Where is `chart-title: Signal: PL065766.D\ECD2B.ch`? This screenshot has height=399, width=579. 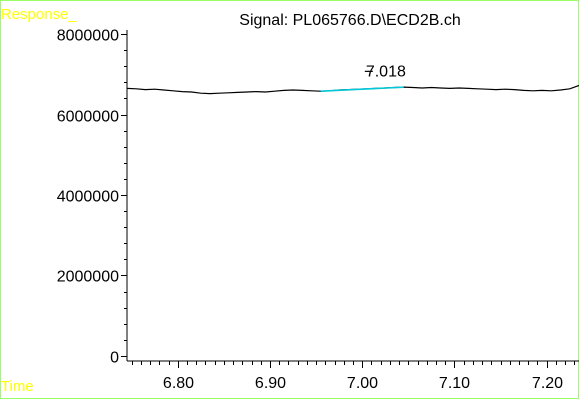
chart-title: Signal: PL065766.D\ECD2B.ch is located at coordinates (349, 20).